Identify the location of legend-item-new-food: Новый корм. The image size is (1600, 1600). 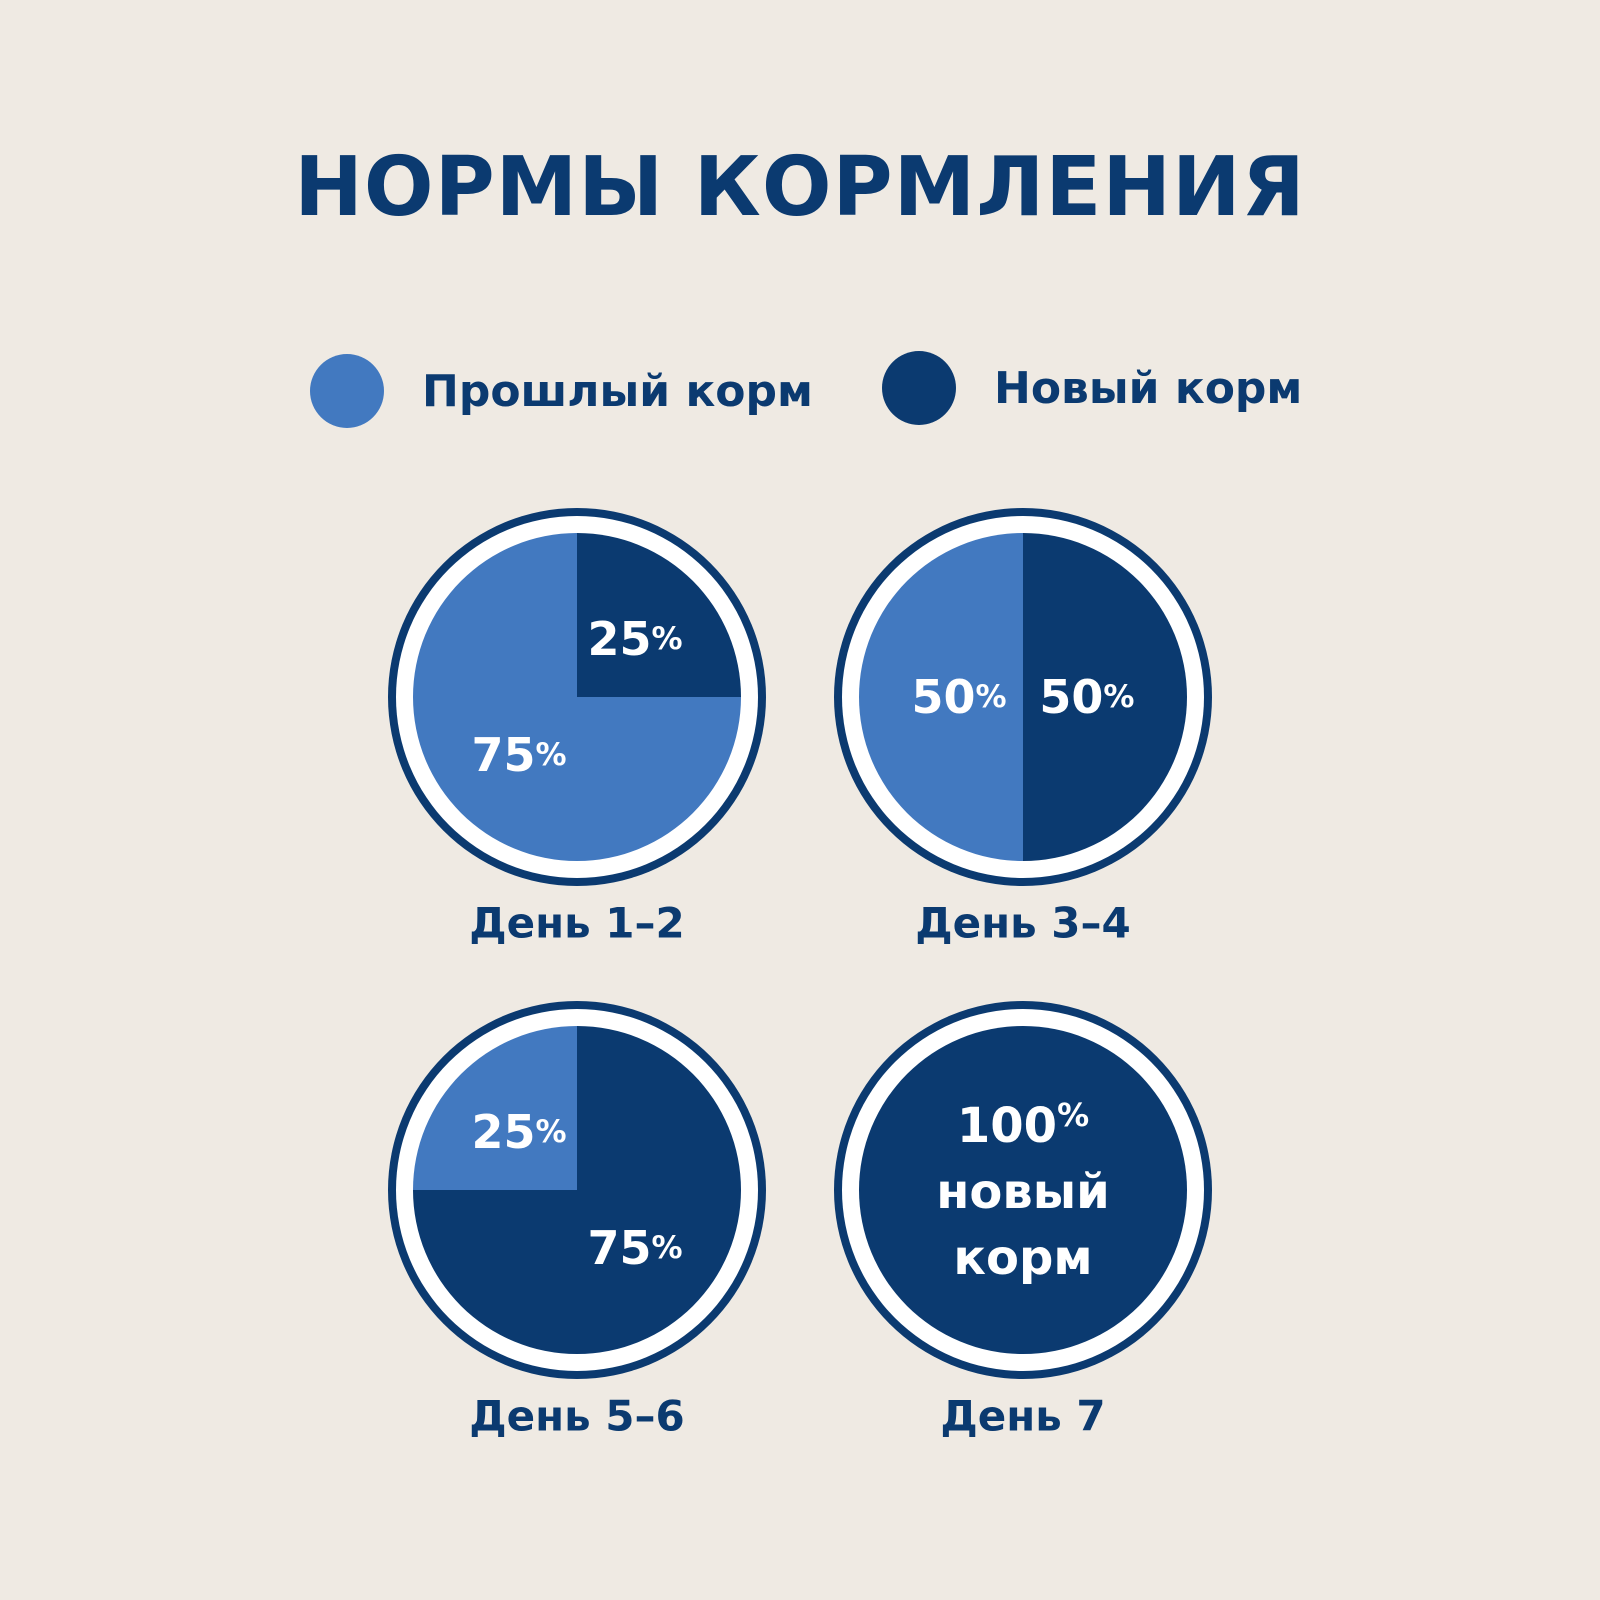
(1092, 388).